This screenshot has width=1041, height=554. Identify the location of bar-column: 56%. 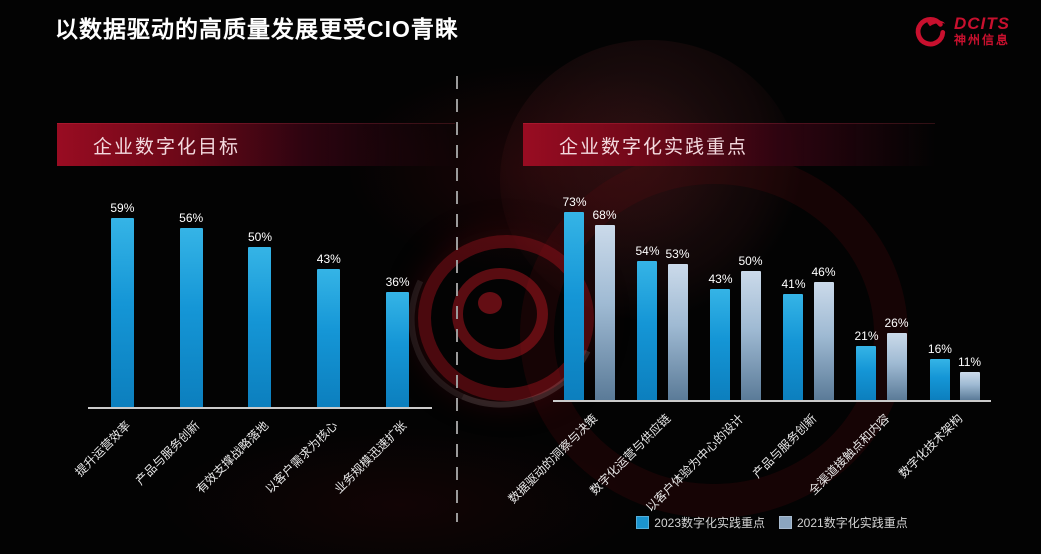
(191, 309).